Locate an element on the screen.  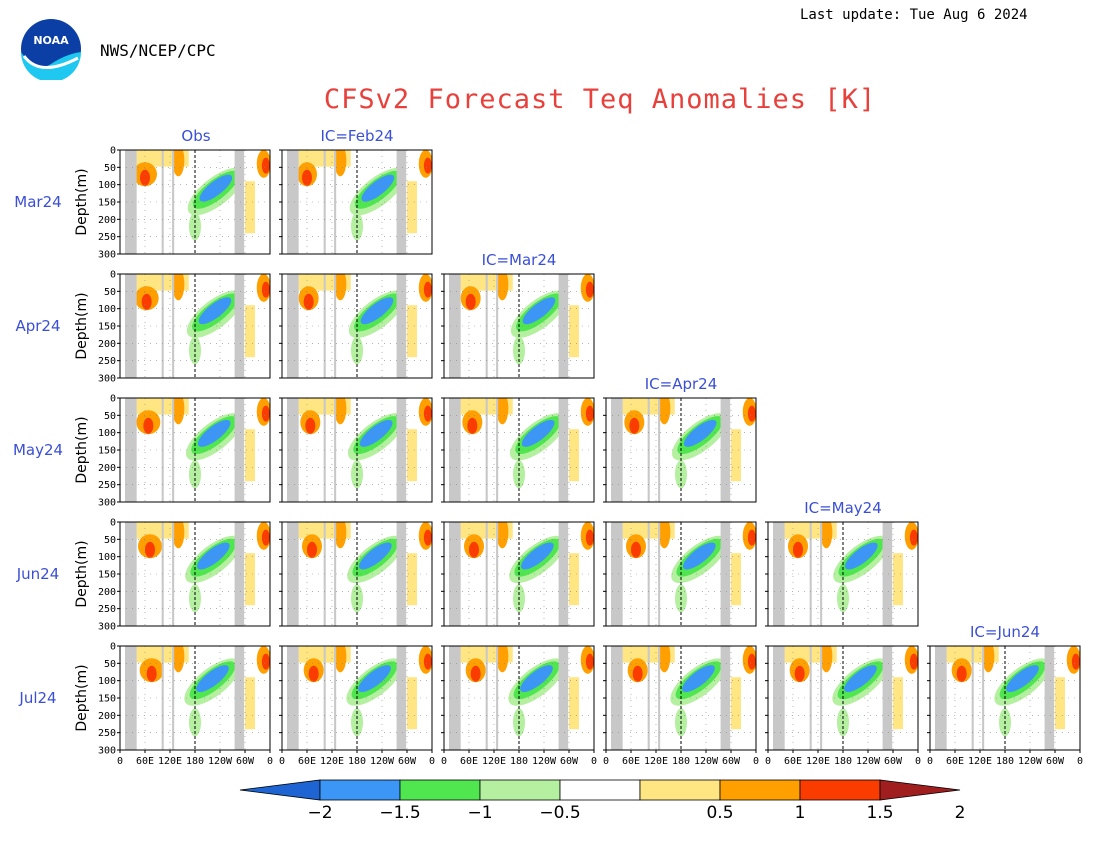
colorbar-right-arrow is located at coordinates (920, 790).